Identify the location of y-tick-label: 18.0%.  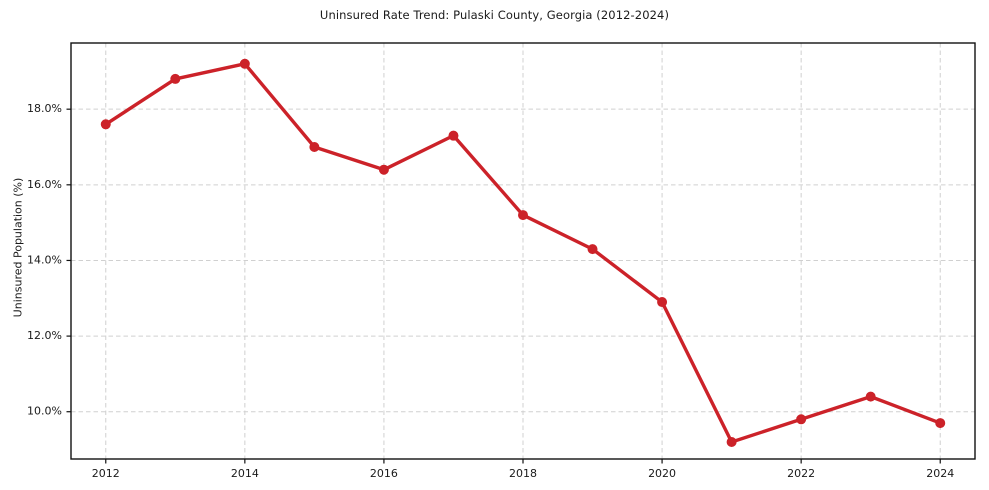
(44, 108).